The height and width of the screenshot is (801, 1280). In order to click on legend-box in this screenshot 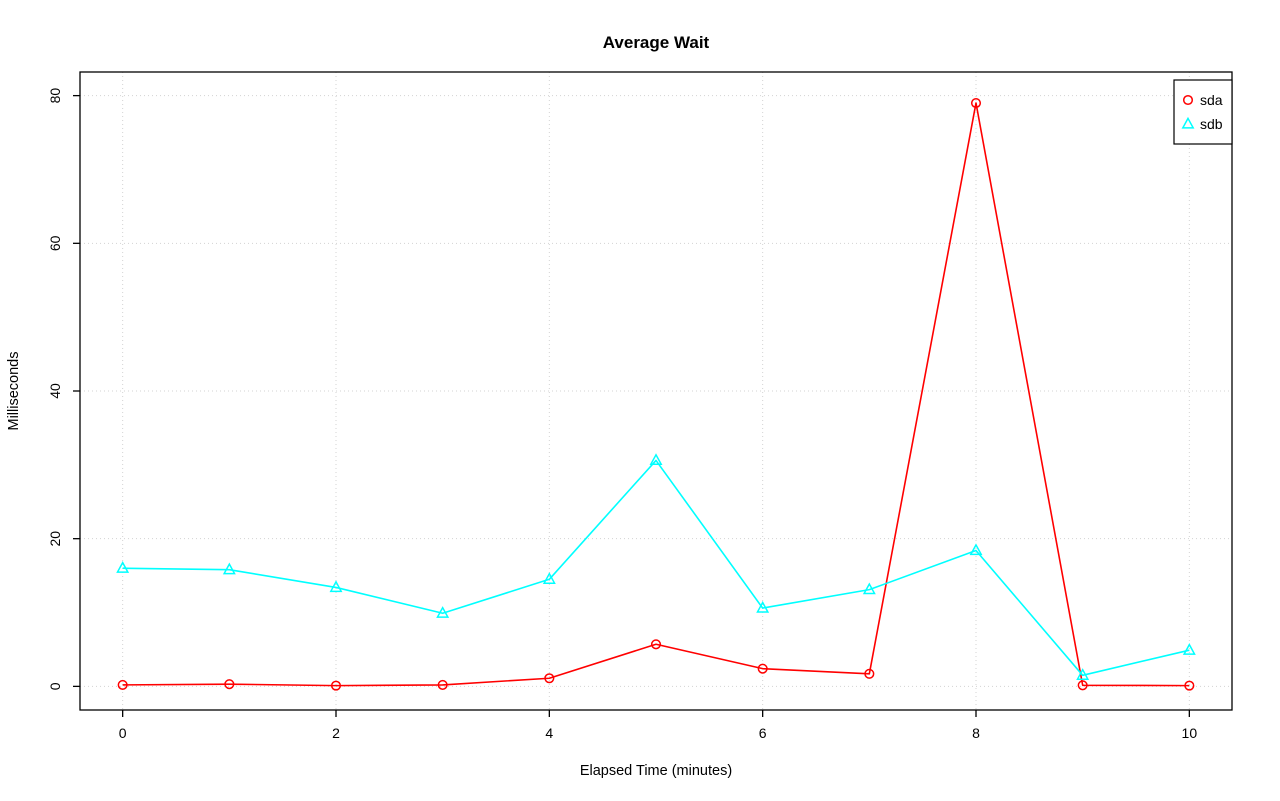, I will do `click(1203, 112)`.